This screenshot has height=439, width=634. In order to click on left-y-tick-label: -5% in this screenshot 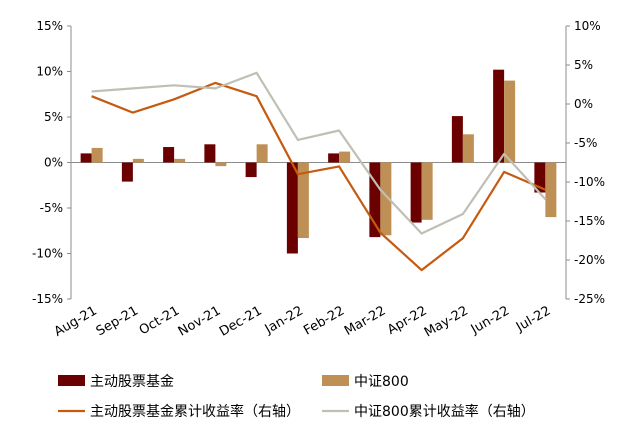, I will do `click(51, 208)`.